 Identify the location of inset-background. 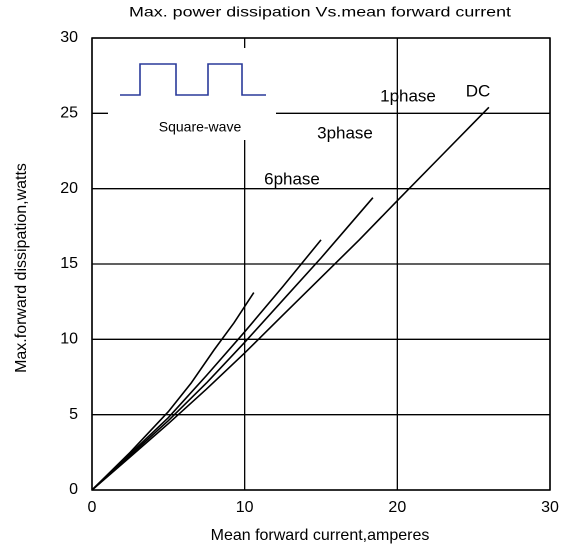
(192, 94).